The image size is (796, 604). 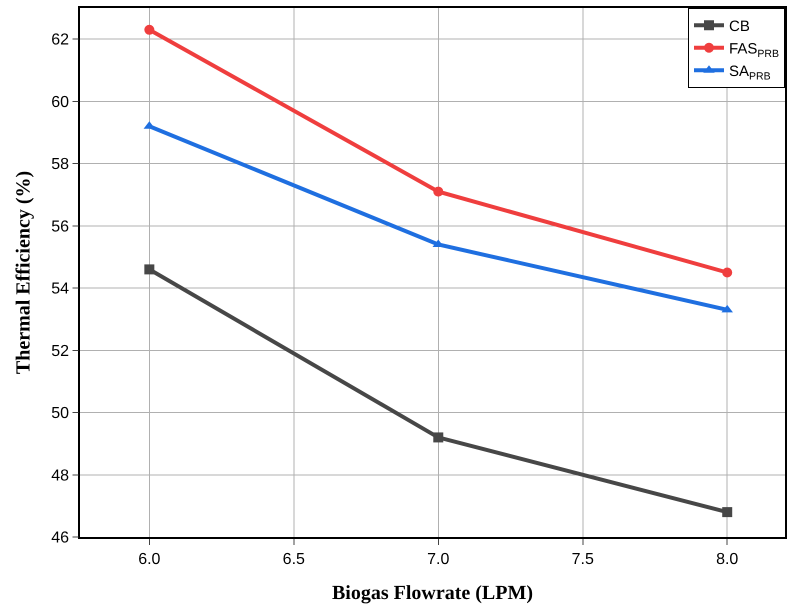 I want to click on x-axis-title: Biogas Flowrate (LPM), so click(x=433, y=593).